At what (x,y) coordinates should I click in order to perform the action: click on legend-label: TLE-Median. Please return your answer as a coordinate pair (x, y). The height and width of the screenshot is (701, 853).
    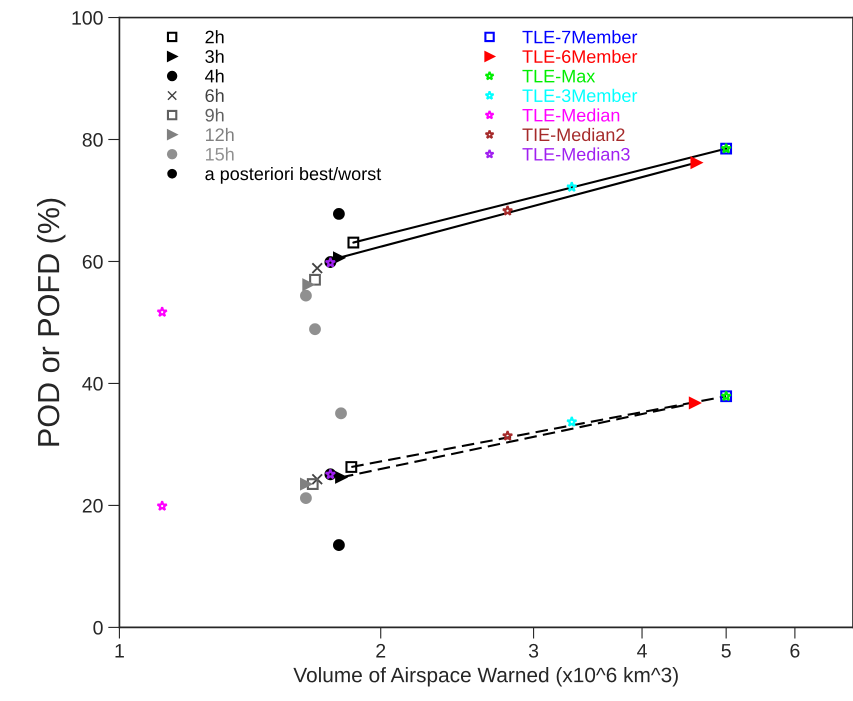
    Looking at the image, I should click on (571, 115).